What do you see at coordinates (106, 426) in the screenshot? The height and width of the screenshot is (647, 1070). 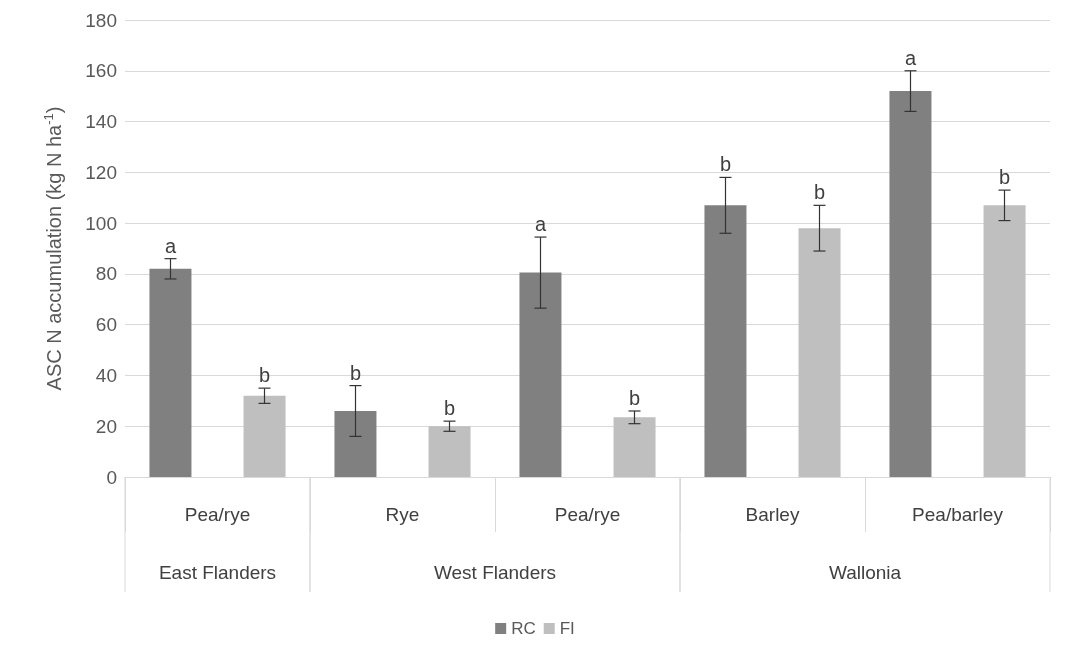 I see `y-tick-label: 20` at bounding box center [106, 426].